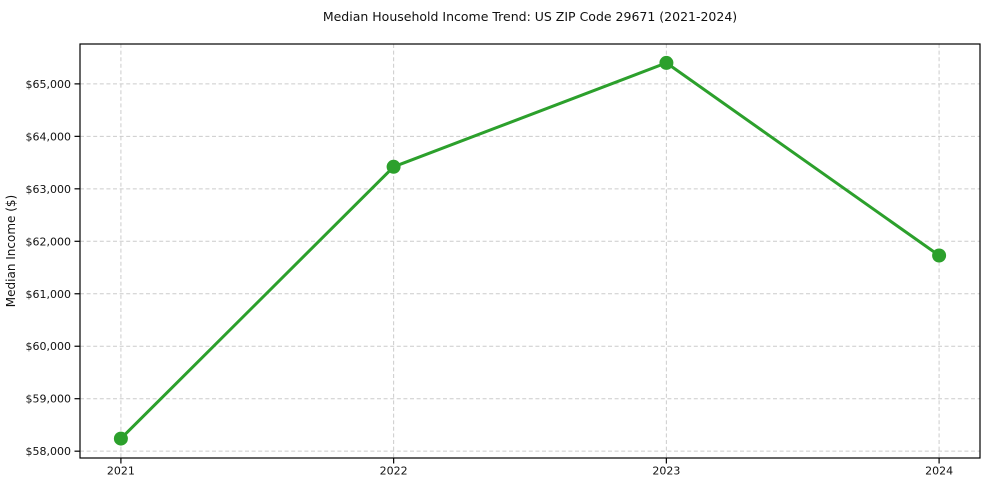 This screenshot has height=494, width=989. What do you see at coordinates (394, 471) in the screenshot?
I see `x-tick-label: 2022` at bounding box center [394, 471].